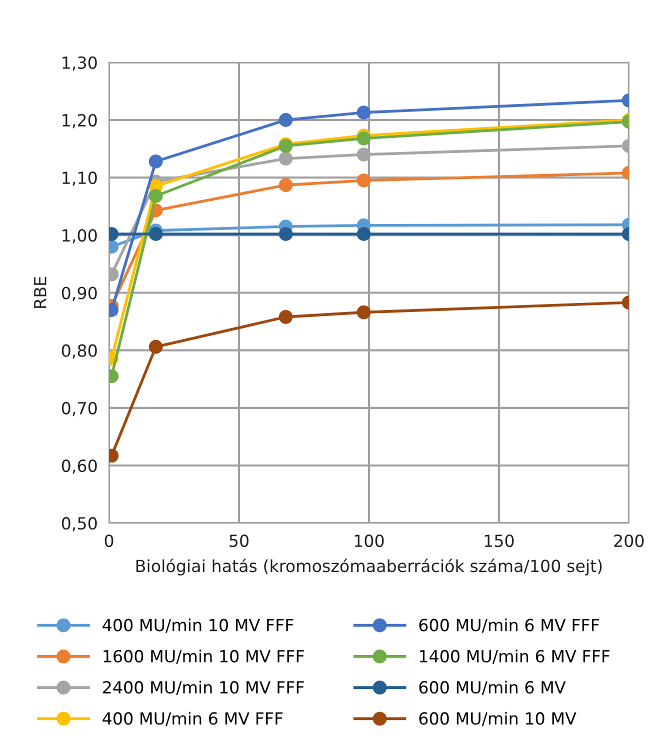  What do you see at coordinates (492, 687) in the screenshot?
I see `legend-label: 600 MU/min 6 MV` at bounding box center [492, 687].